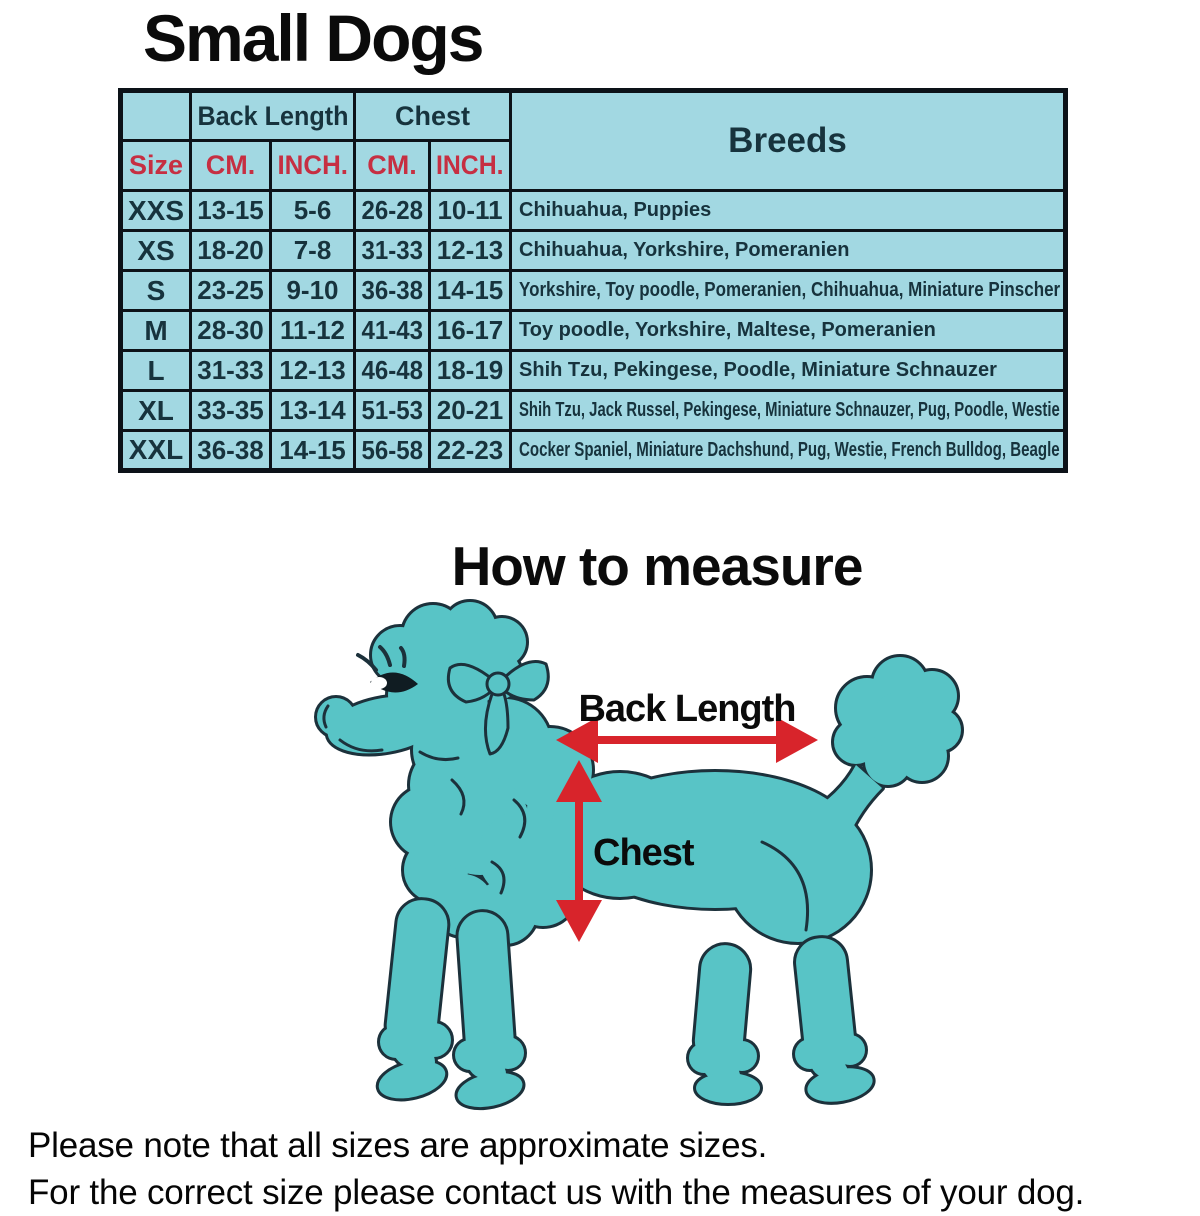 The width and height of the screenshot is (1200, 1216). I want to click on back-length-arrow, so click(687, 740).